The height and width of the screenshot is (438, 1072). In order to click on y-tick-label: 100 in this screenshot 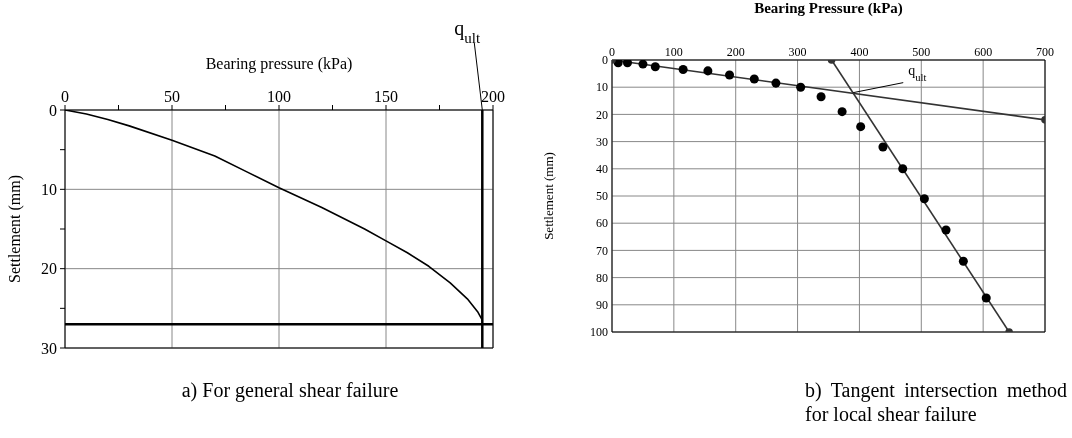, I will do `click(599, 332)`.